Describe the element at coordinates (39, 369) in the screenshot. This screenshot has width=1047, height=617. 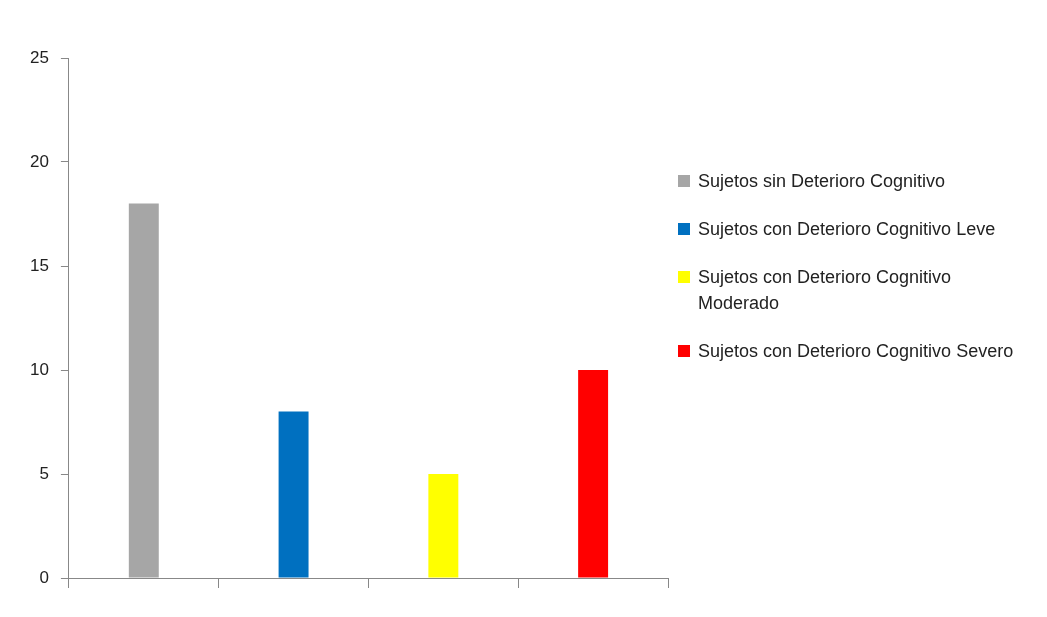
I see `y-tick-label: 10` at that location.